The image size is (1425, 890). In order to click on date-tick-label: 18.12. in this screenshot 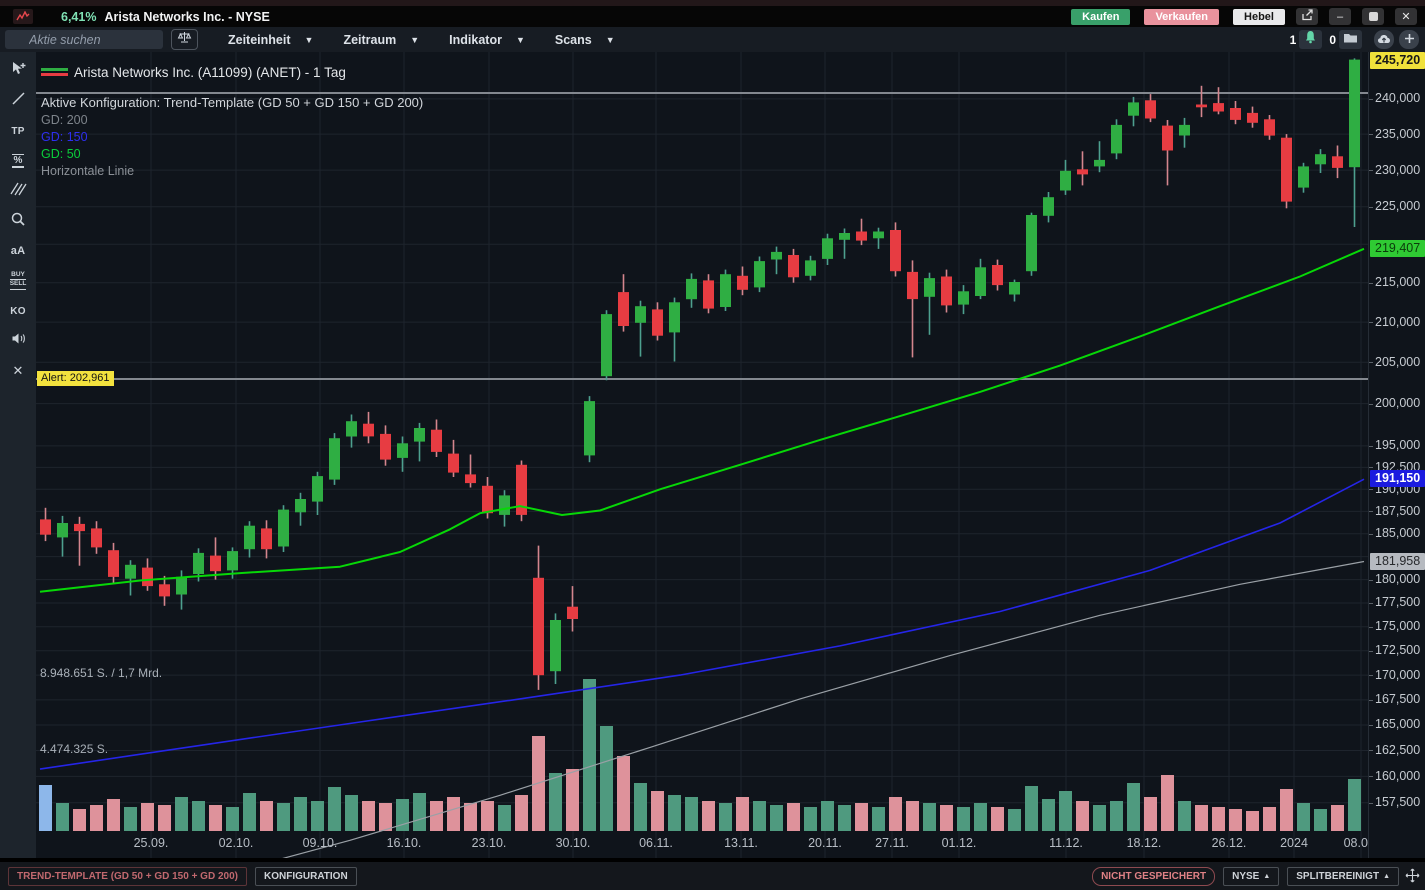, I will do `click(1144, 843)`.